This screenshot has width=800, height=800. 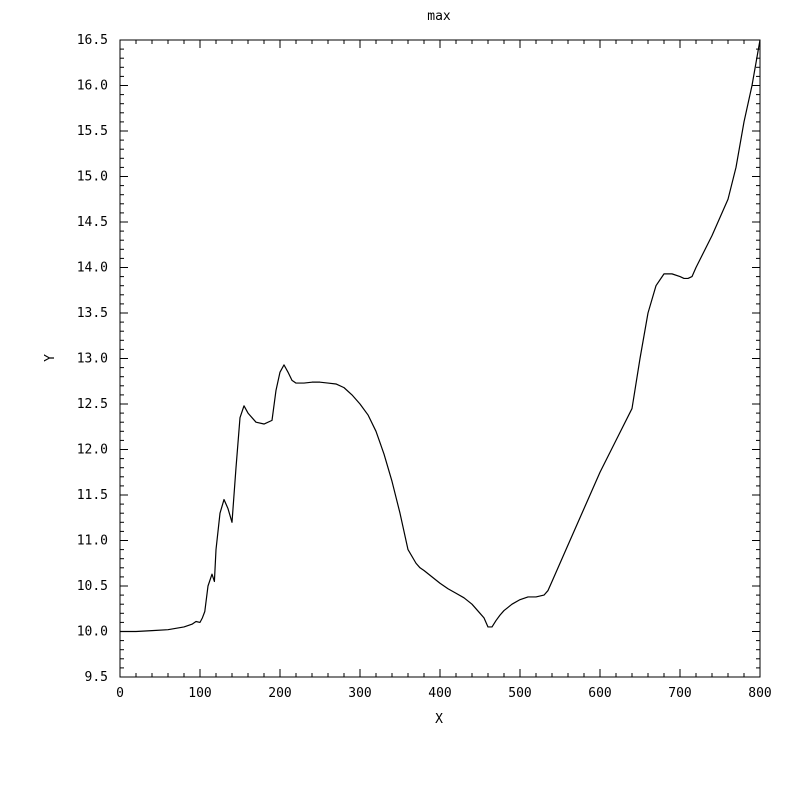 What do you see at coordinates (439, 693) in the screenshot?
I see `x-tick-label: 400` at bounding box center [439, 693].